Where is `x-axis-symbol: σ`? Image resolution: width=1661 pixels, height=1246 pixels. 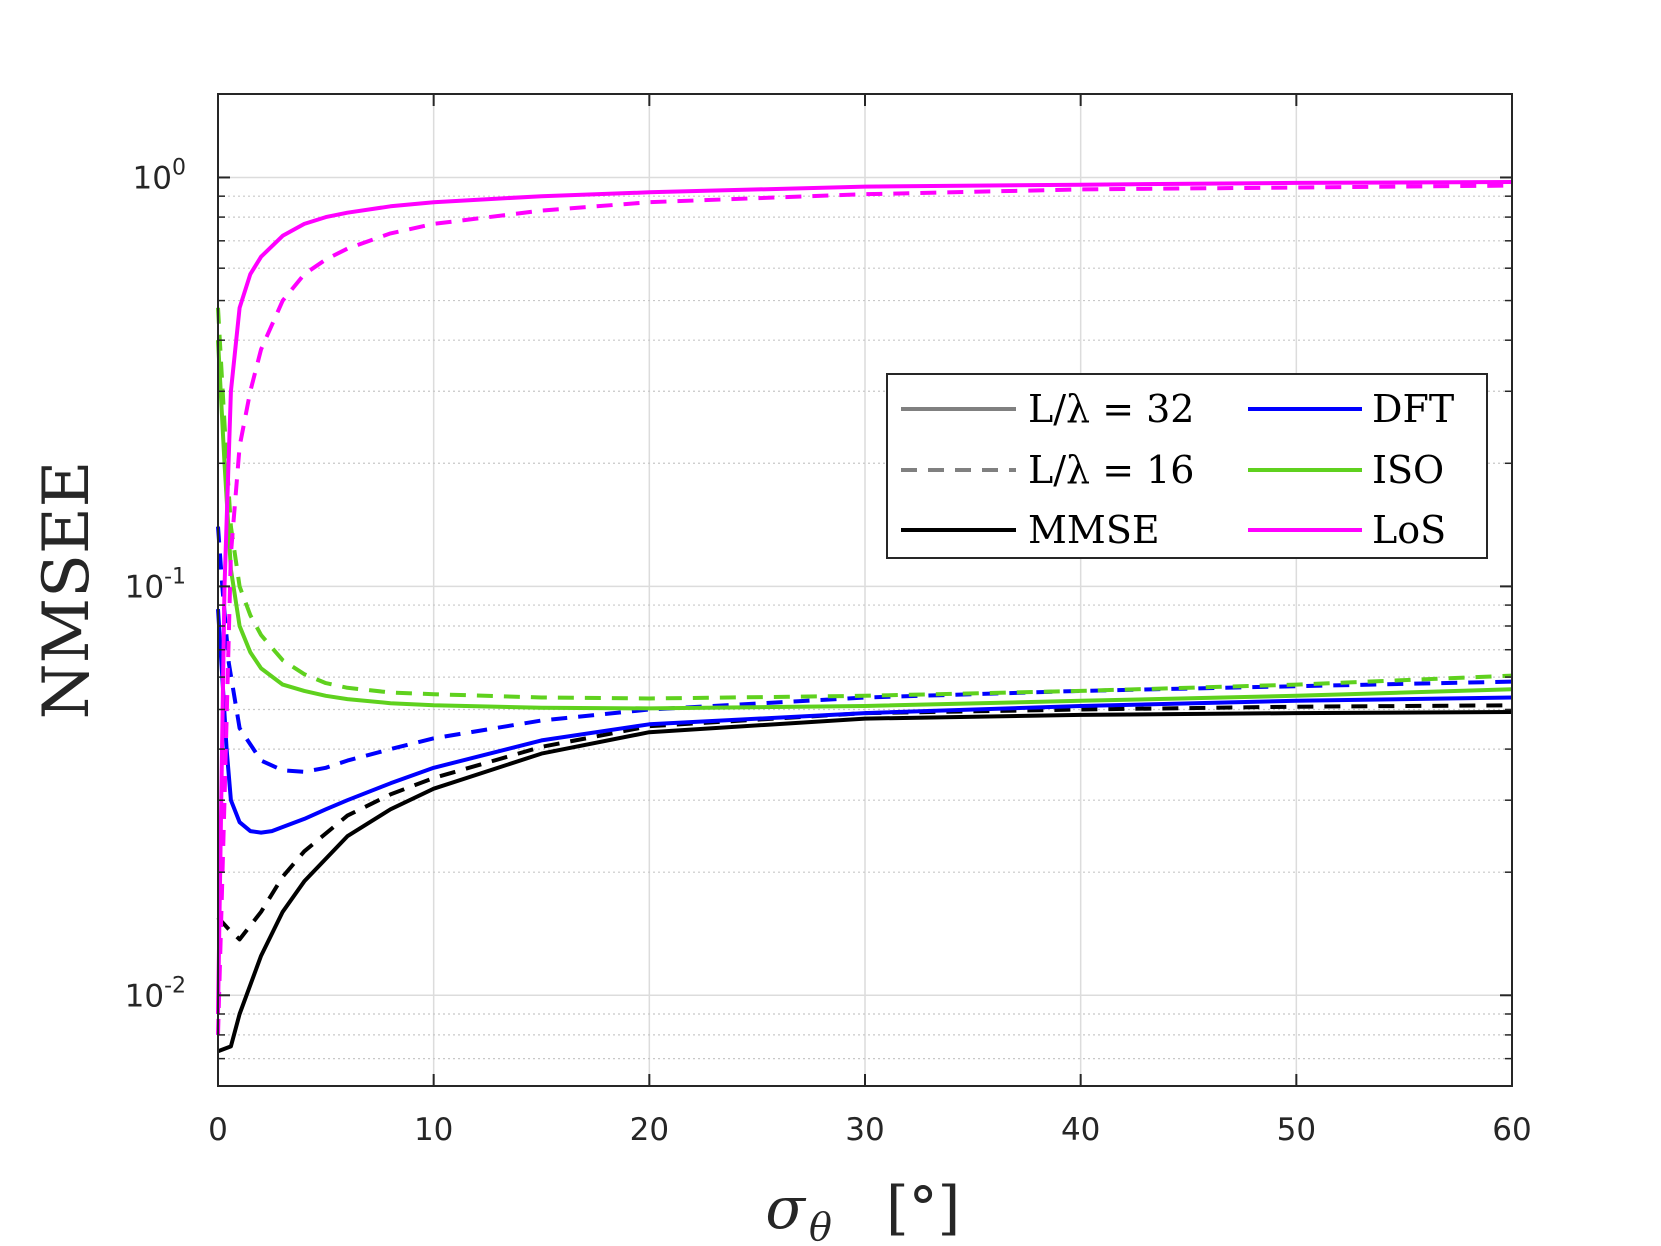
x-axis-symbol: σ is located at coordinates (785, 1208).